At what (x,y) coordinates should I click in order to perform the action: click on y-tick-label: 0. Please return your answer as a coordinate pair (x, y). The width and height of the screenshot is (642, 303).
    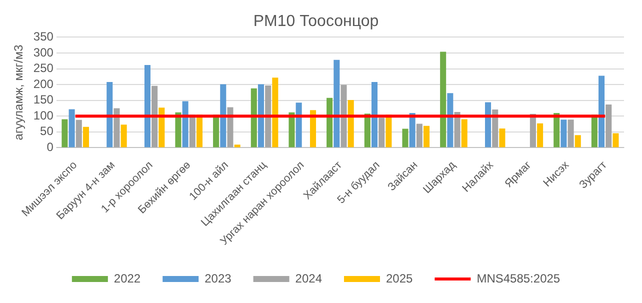
    Looking at the image, I should click on (50, 147).